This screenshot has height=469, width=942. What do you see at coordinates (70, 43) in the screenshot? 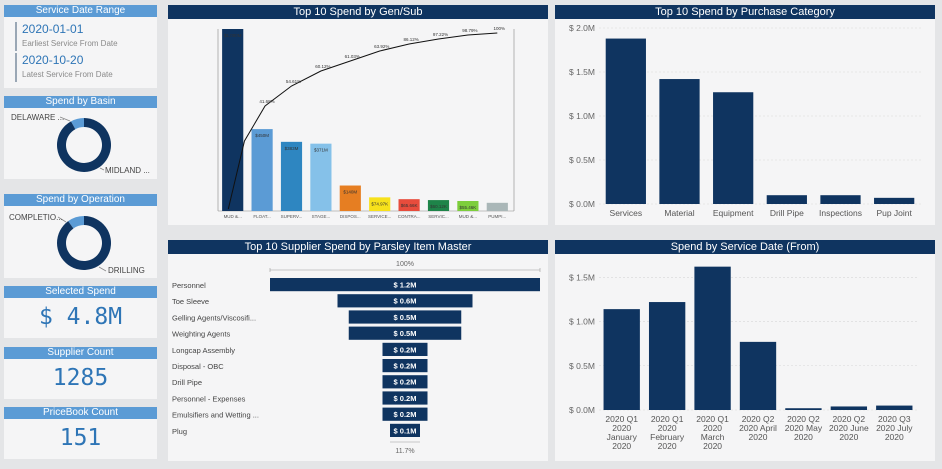
I see `earliest-date-label: Earliest Service From Date` at bounding box center [70, 43].